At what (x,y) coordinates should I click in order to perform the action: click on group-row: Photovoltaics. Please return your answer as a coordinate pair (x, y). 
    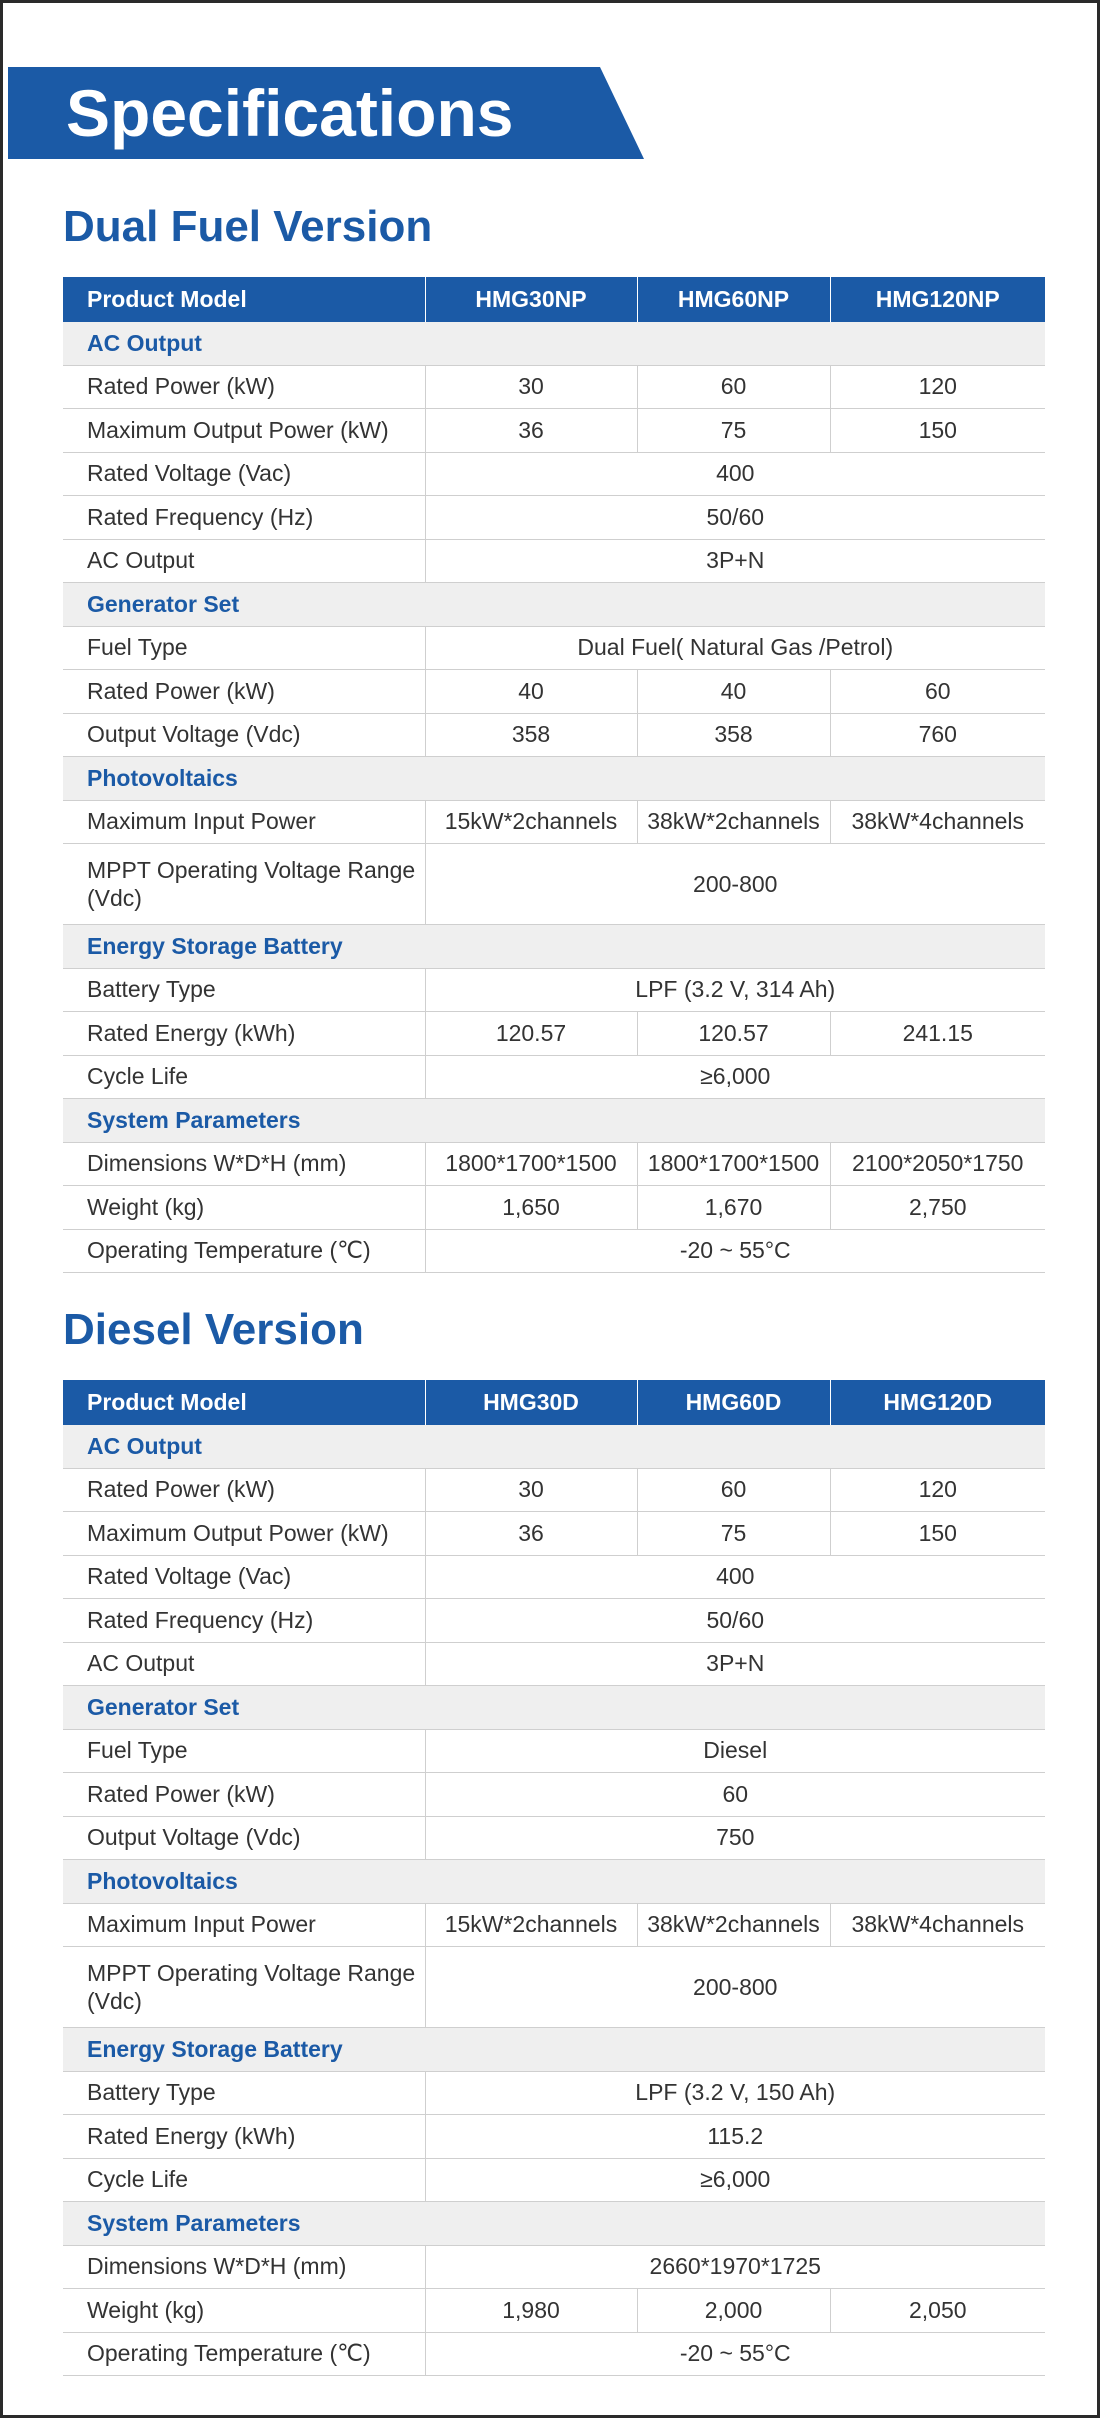
    Looking at the image, I should click on (554, 1881).